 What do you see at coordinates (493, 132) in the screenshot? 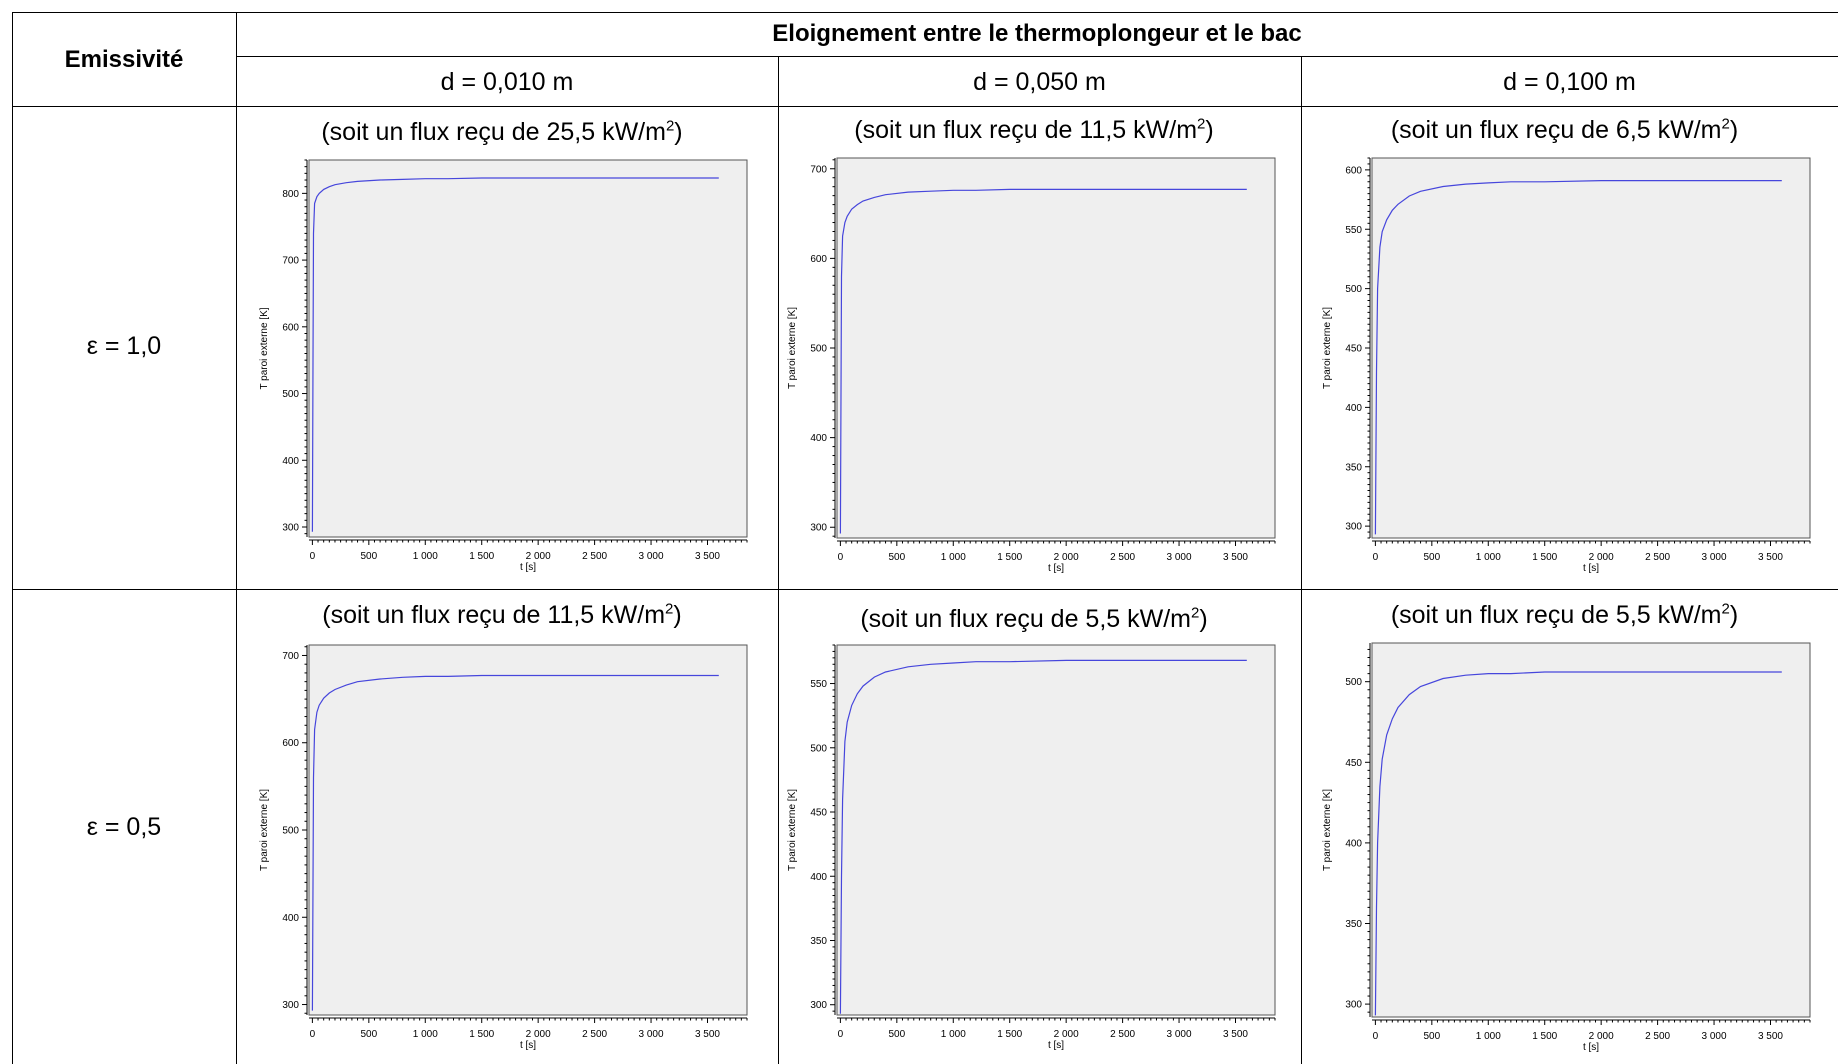
I see `chart-caption-text: (soit un flux reçu de 25,5 kW/m` at bounding box center [493, 132].